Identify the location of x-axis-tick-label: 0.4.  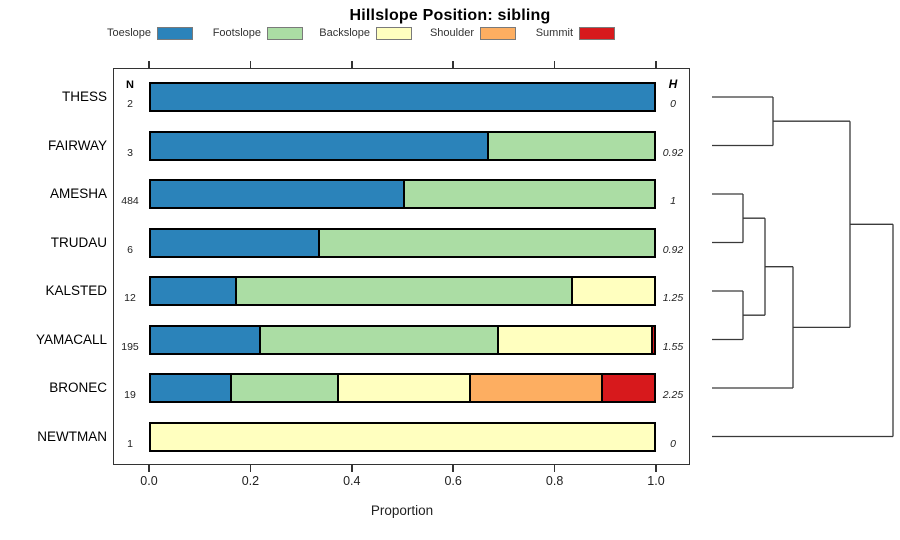
(352, 481).